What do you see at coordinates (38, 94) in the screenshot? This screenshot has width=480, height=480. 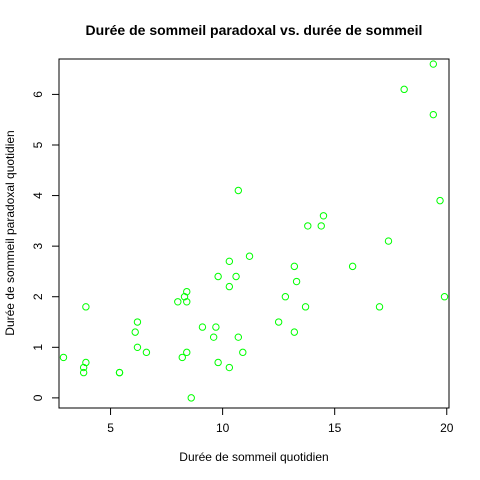 I see `y-tick-label: 6` at bounding box center [38, 94].